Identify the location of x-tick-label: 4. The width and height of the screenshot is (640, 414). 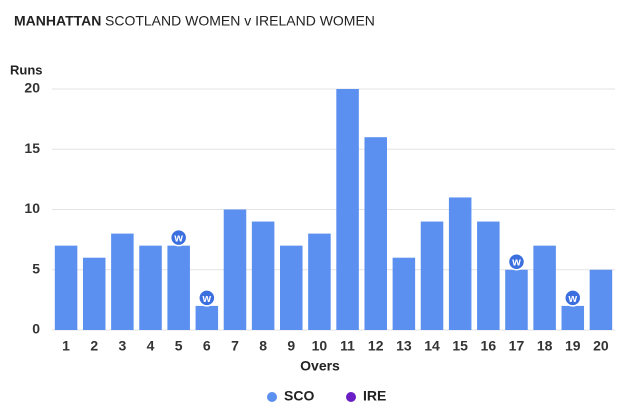
(151, 346).